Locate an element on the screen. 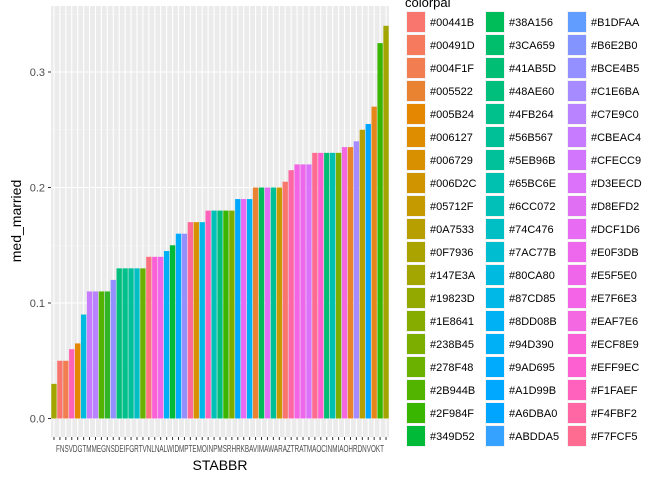 Image resolution: width=672 pixels, height=480 pixels. legend-label: #278F48 is located at coordinates (451, 368).